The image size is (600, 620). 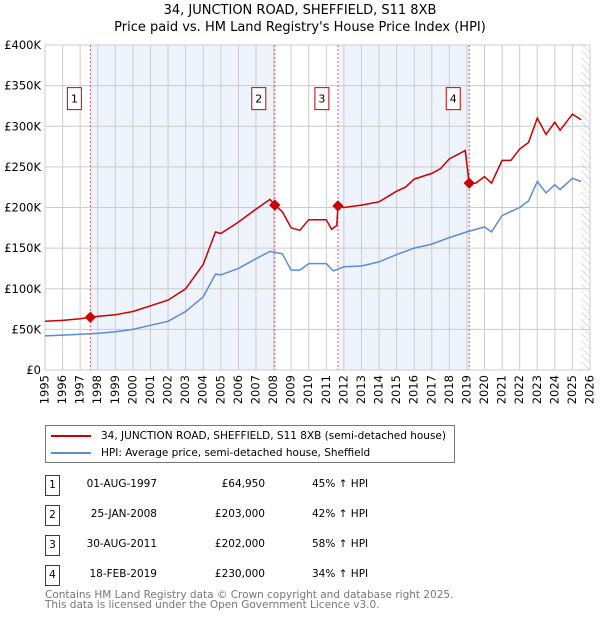 What do you see at coordinates (123, 514) in the screenshot?
I see `transaction-date: 25-JAN-2008` at bounding box center [123, 514].